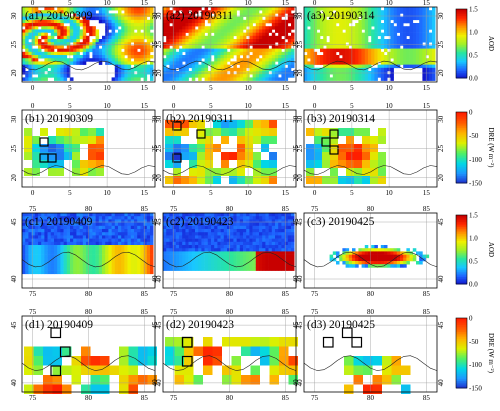  Describe the element at coordinates (200, 222) in the screenshot. I see `panel-label: (c2) 20190423` at that location.